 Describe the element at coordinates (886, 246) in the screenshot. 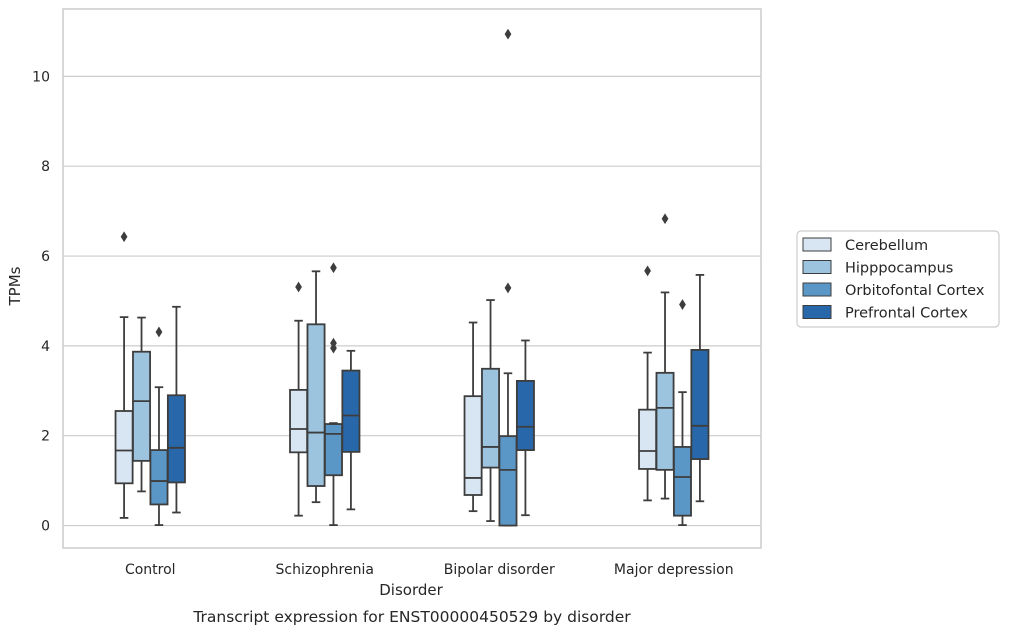

I see `legend-label: Cerebellum` at that location.